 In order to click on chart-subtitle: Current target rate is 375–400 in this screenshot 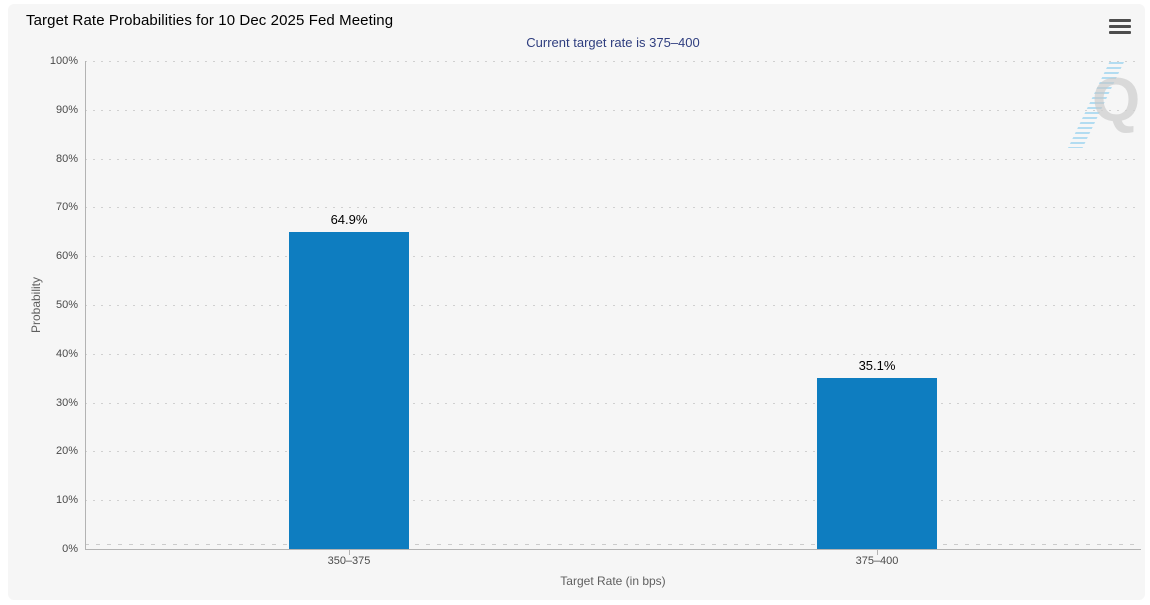, I will do `click(613, 42)`.